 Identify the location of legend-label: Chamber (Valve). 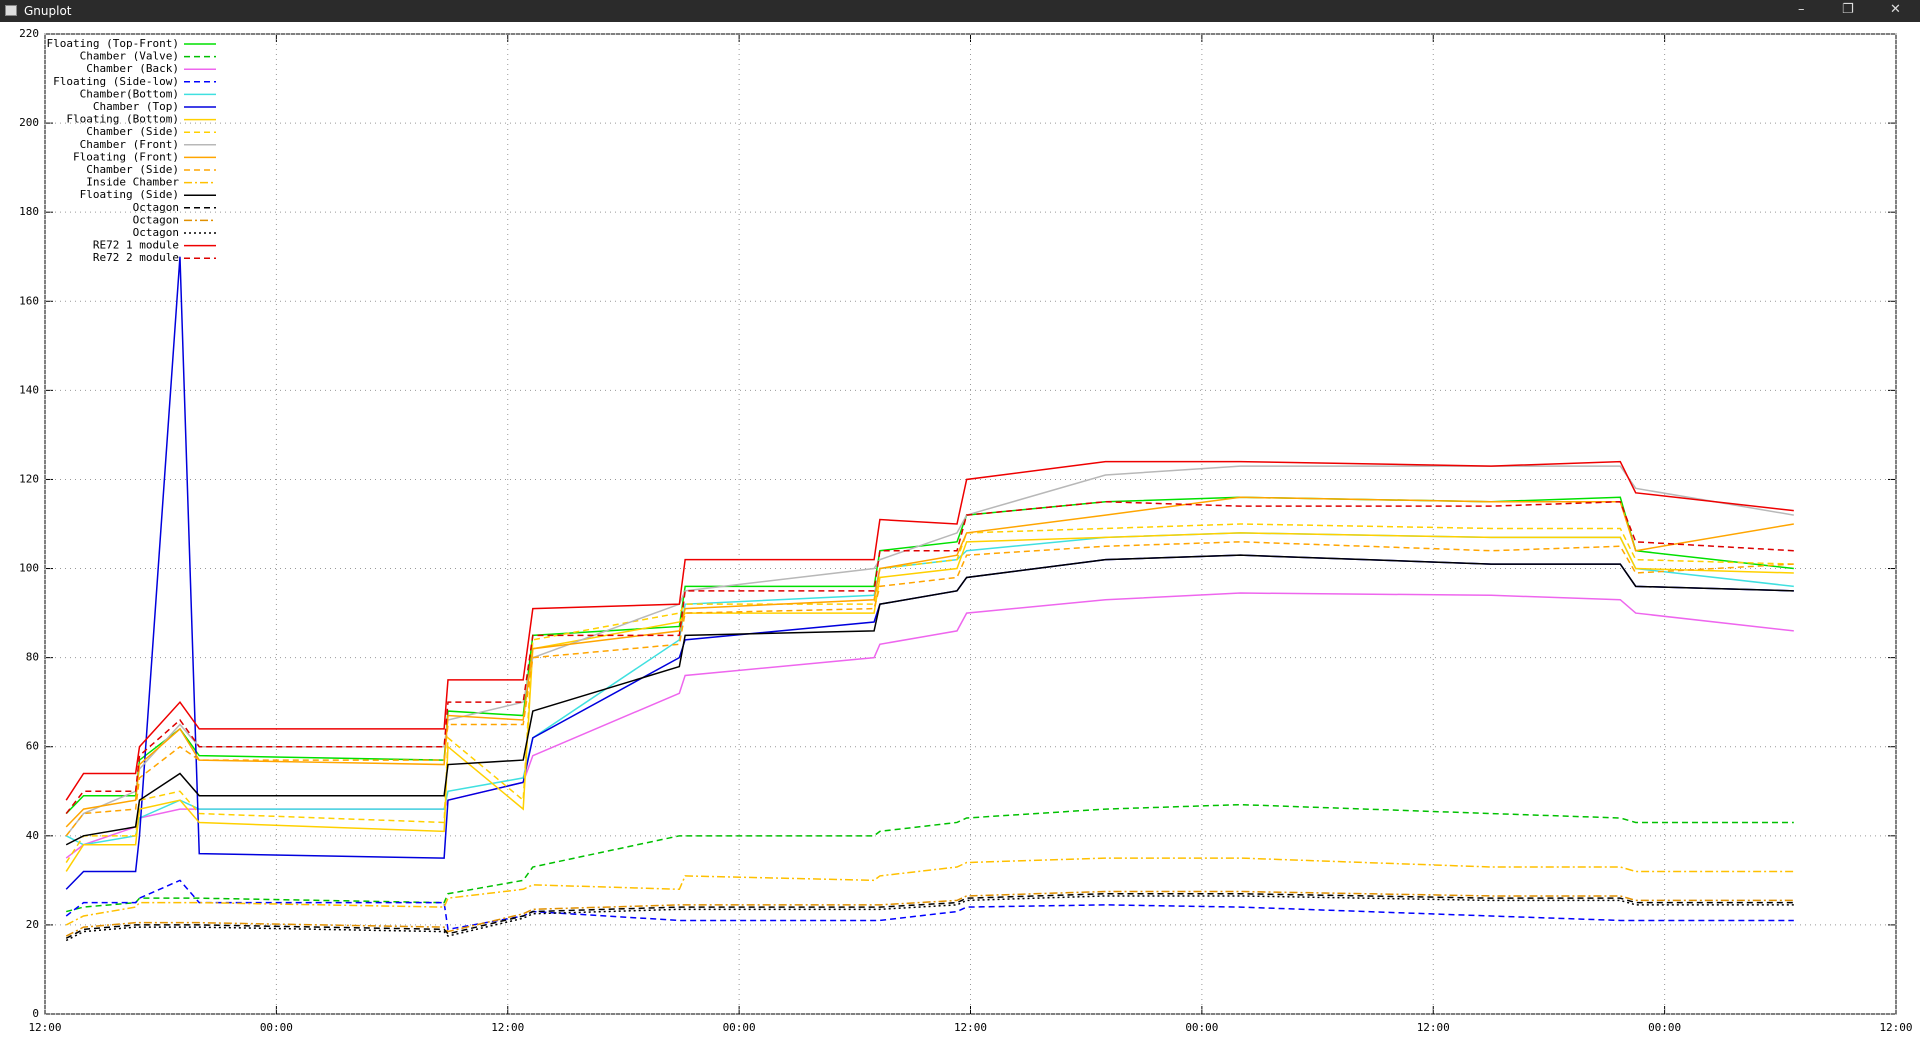
(129, 56).